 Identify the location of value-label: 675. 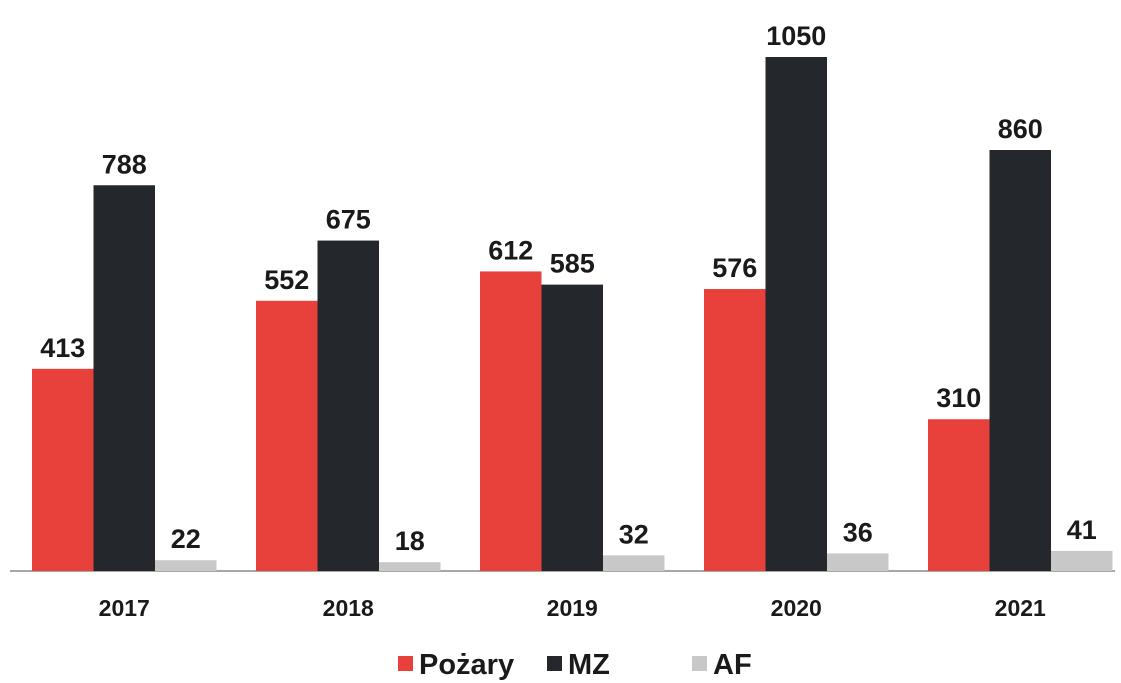
(348, 220).